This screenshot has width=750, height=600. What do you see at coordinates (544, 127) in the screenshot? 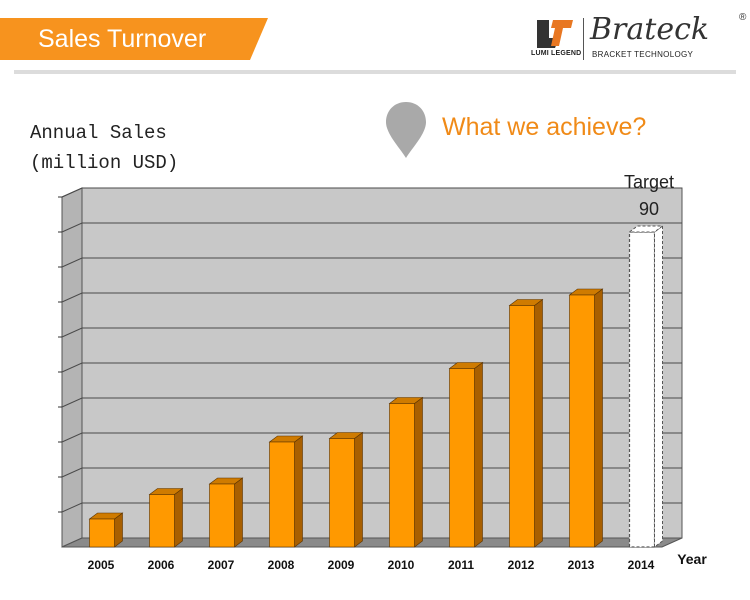
I see `tagline: What we achieve?` at bounding box center [544, 127].